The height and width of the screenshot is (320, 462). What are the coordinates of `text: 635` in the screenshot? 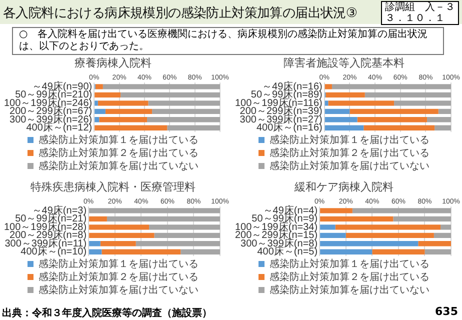 It's located at (446, 311).